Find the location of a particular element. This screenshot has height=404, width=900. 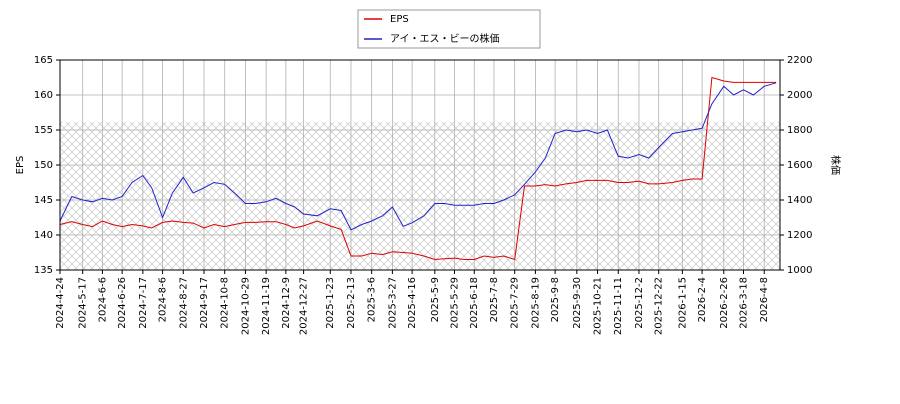

x-tick-label: 2024-8-27 is located at coordinates (183, 303).